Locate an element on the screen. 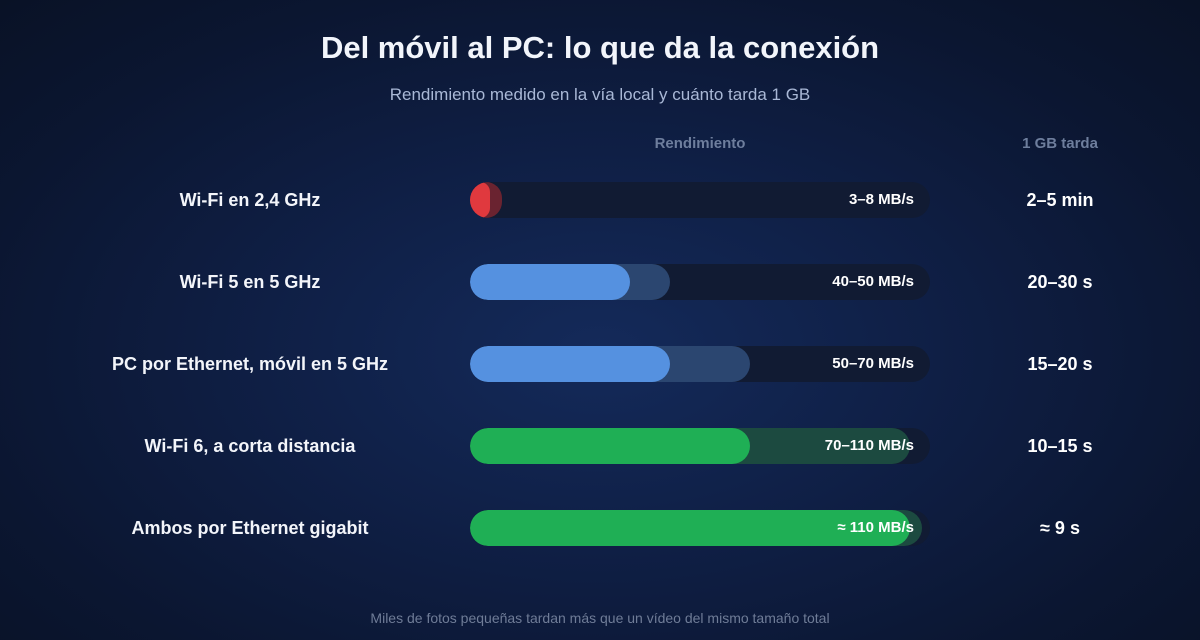 The height and width of the screenshot is (640, 1200). bar-value-label: 70–110 MB/s is located at coordinates (869, 445).